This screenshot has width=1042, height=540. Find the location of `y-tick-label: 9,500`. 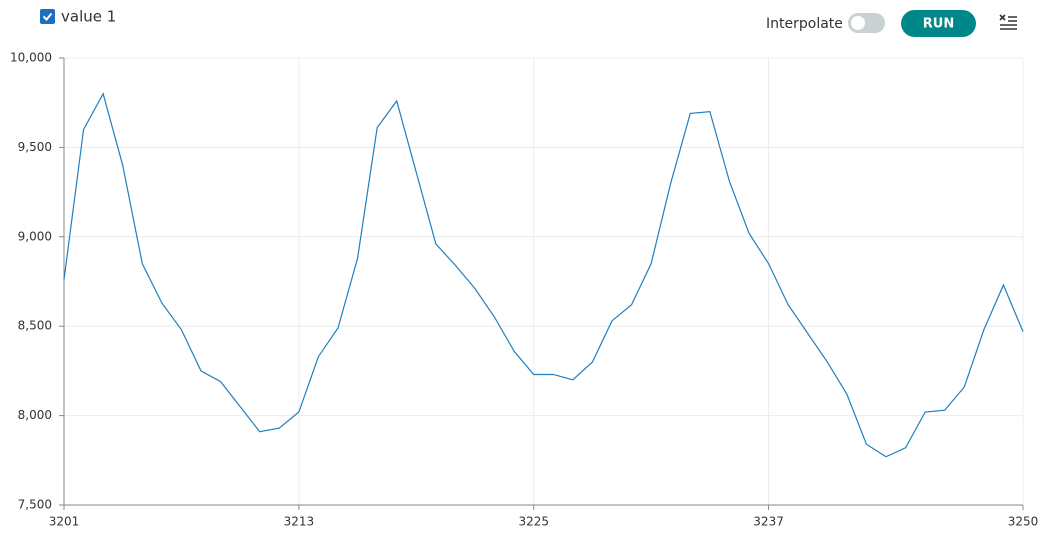

y-tick-label: 9,500 is located at coordinates (35, 147).